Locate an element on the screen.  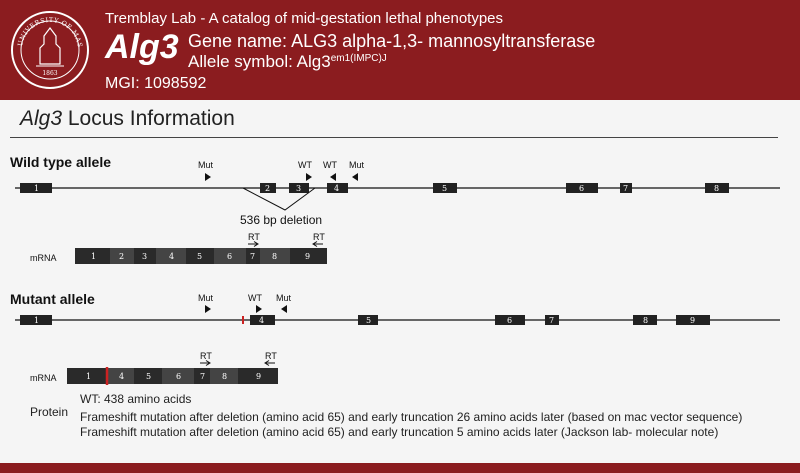
wt-exon-label: 4 is located at coordinates (336, 188).